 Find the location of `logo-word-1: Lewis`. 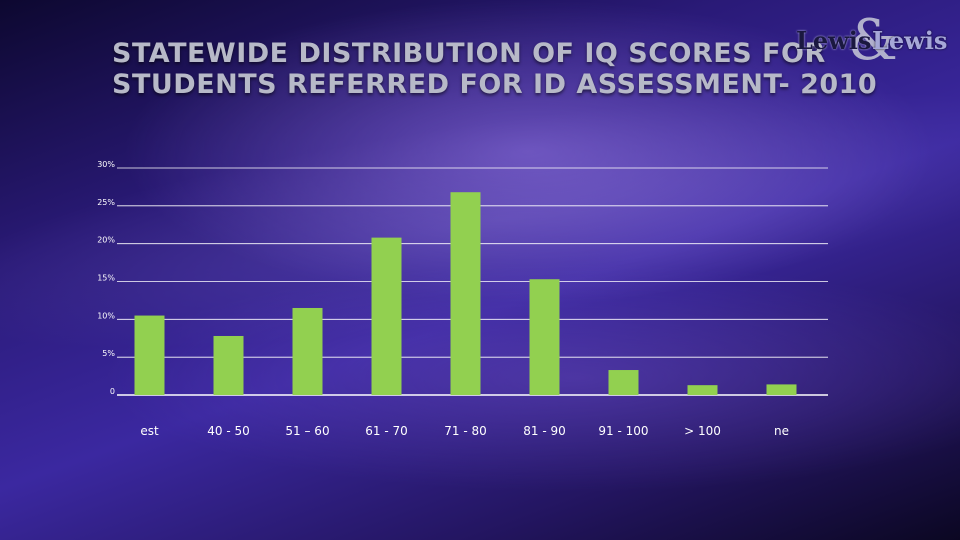

logo-word-1: Lewis is located at coordinates (834, 40).